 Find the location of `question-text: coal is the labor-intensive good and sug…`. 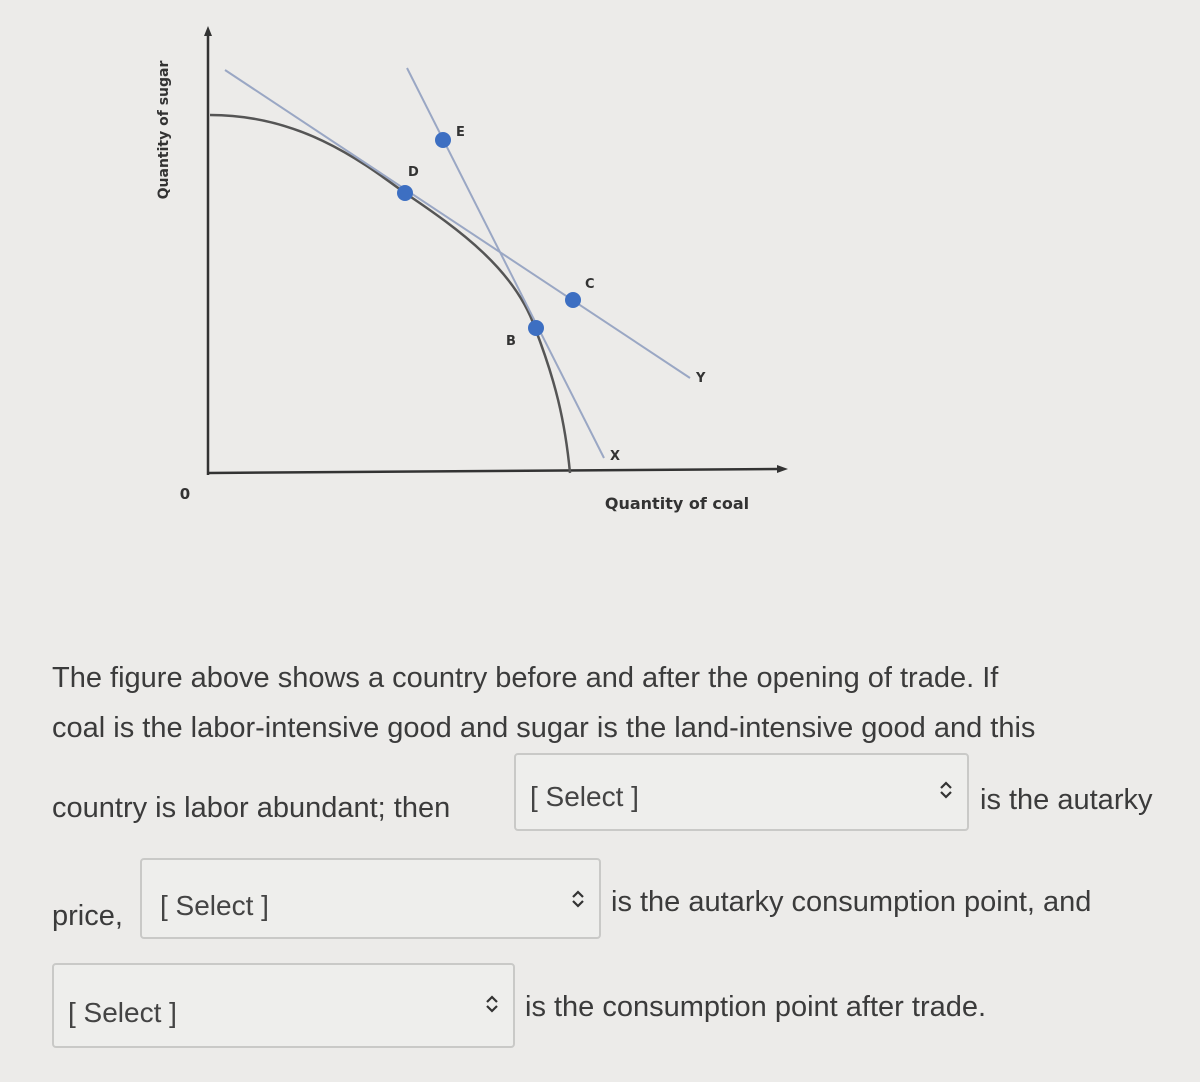

question-text: coal is the labor-intensive good and sug… is located at coordinates (544, 728).